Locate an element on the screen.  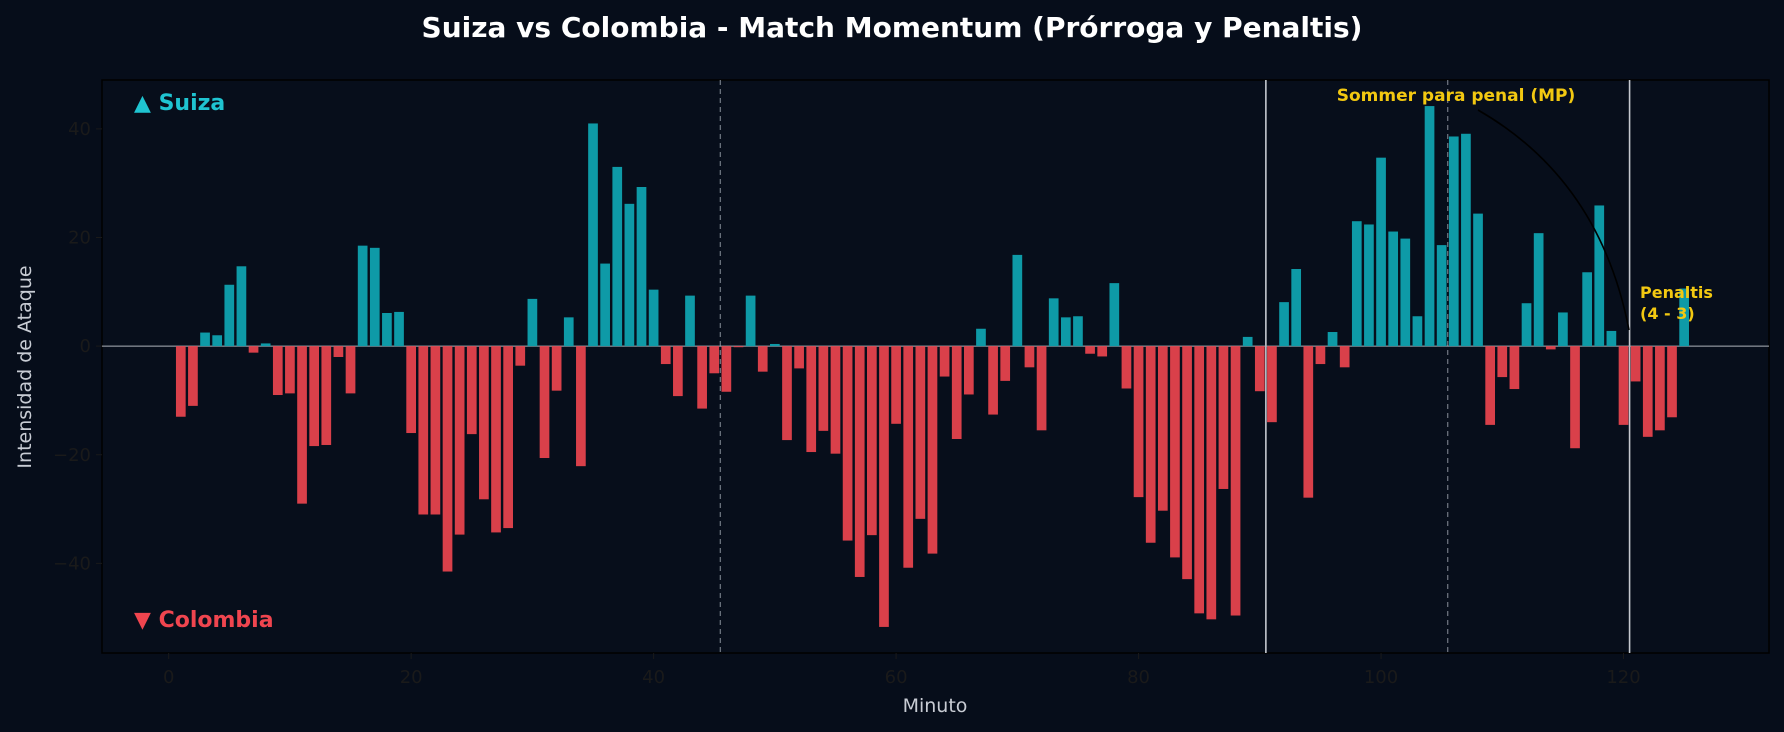
x-tick-label: 40 is located at coordinates (653, 677).